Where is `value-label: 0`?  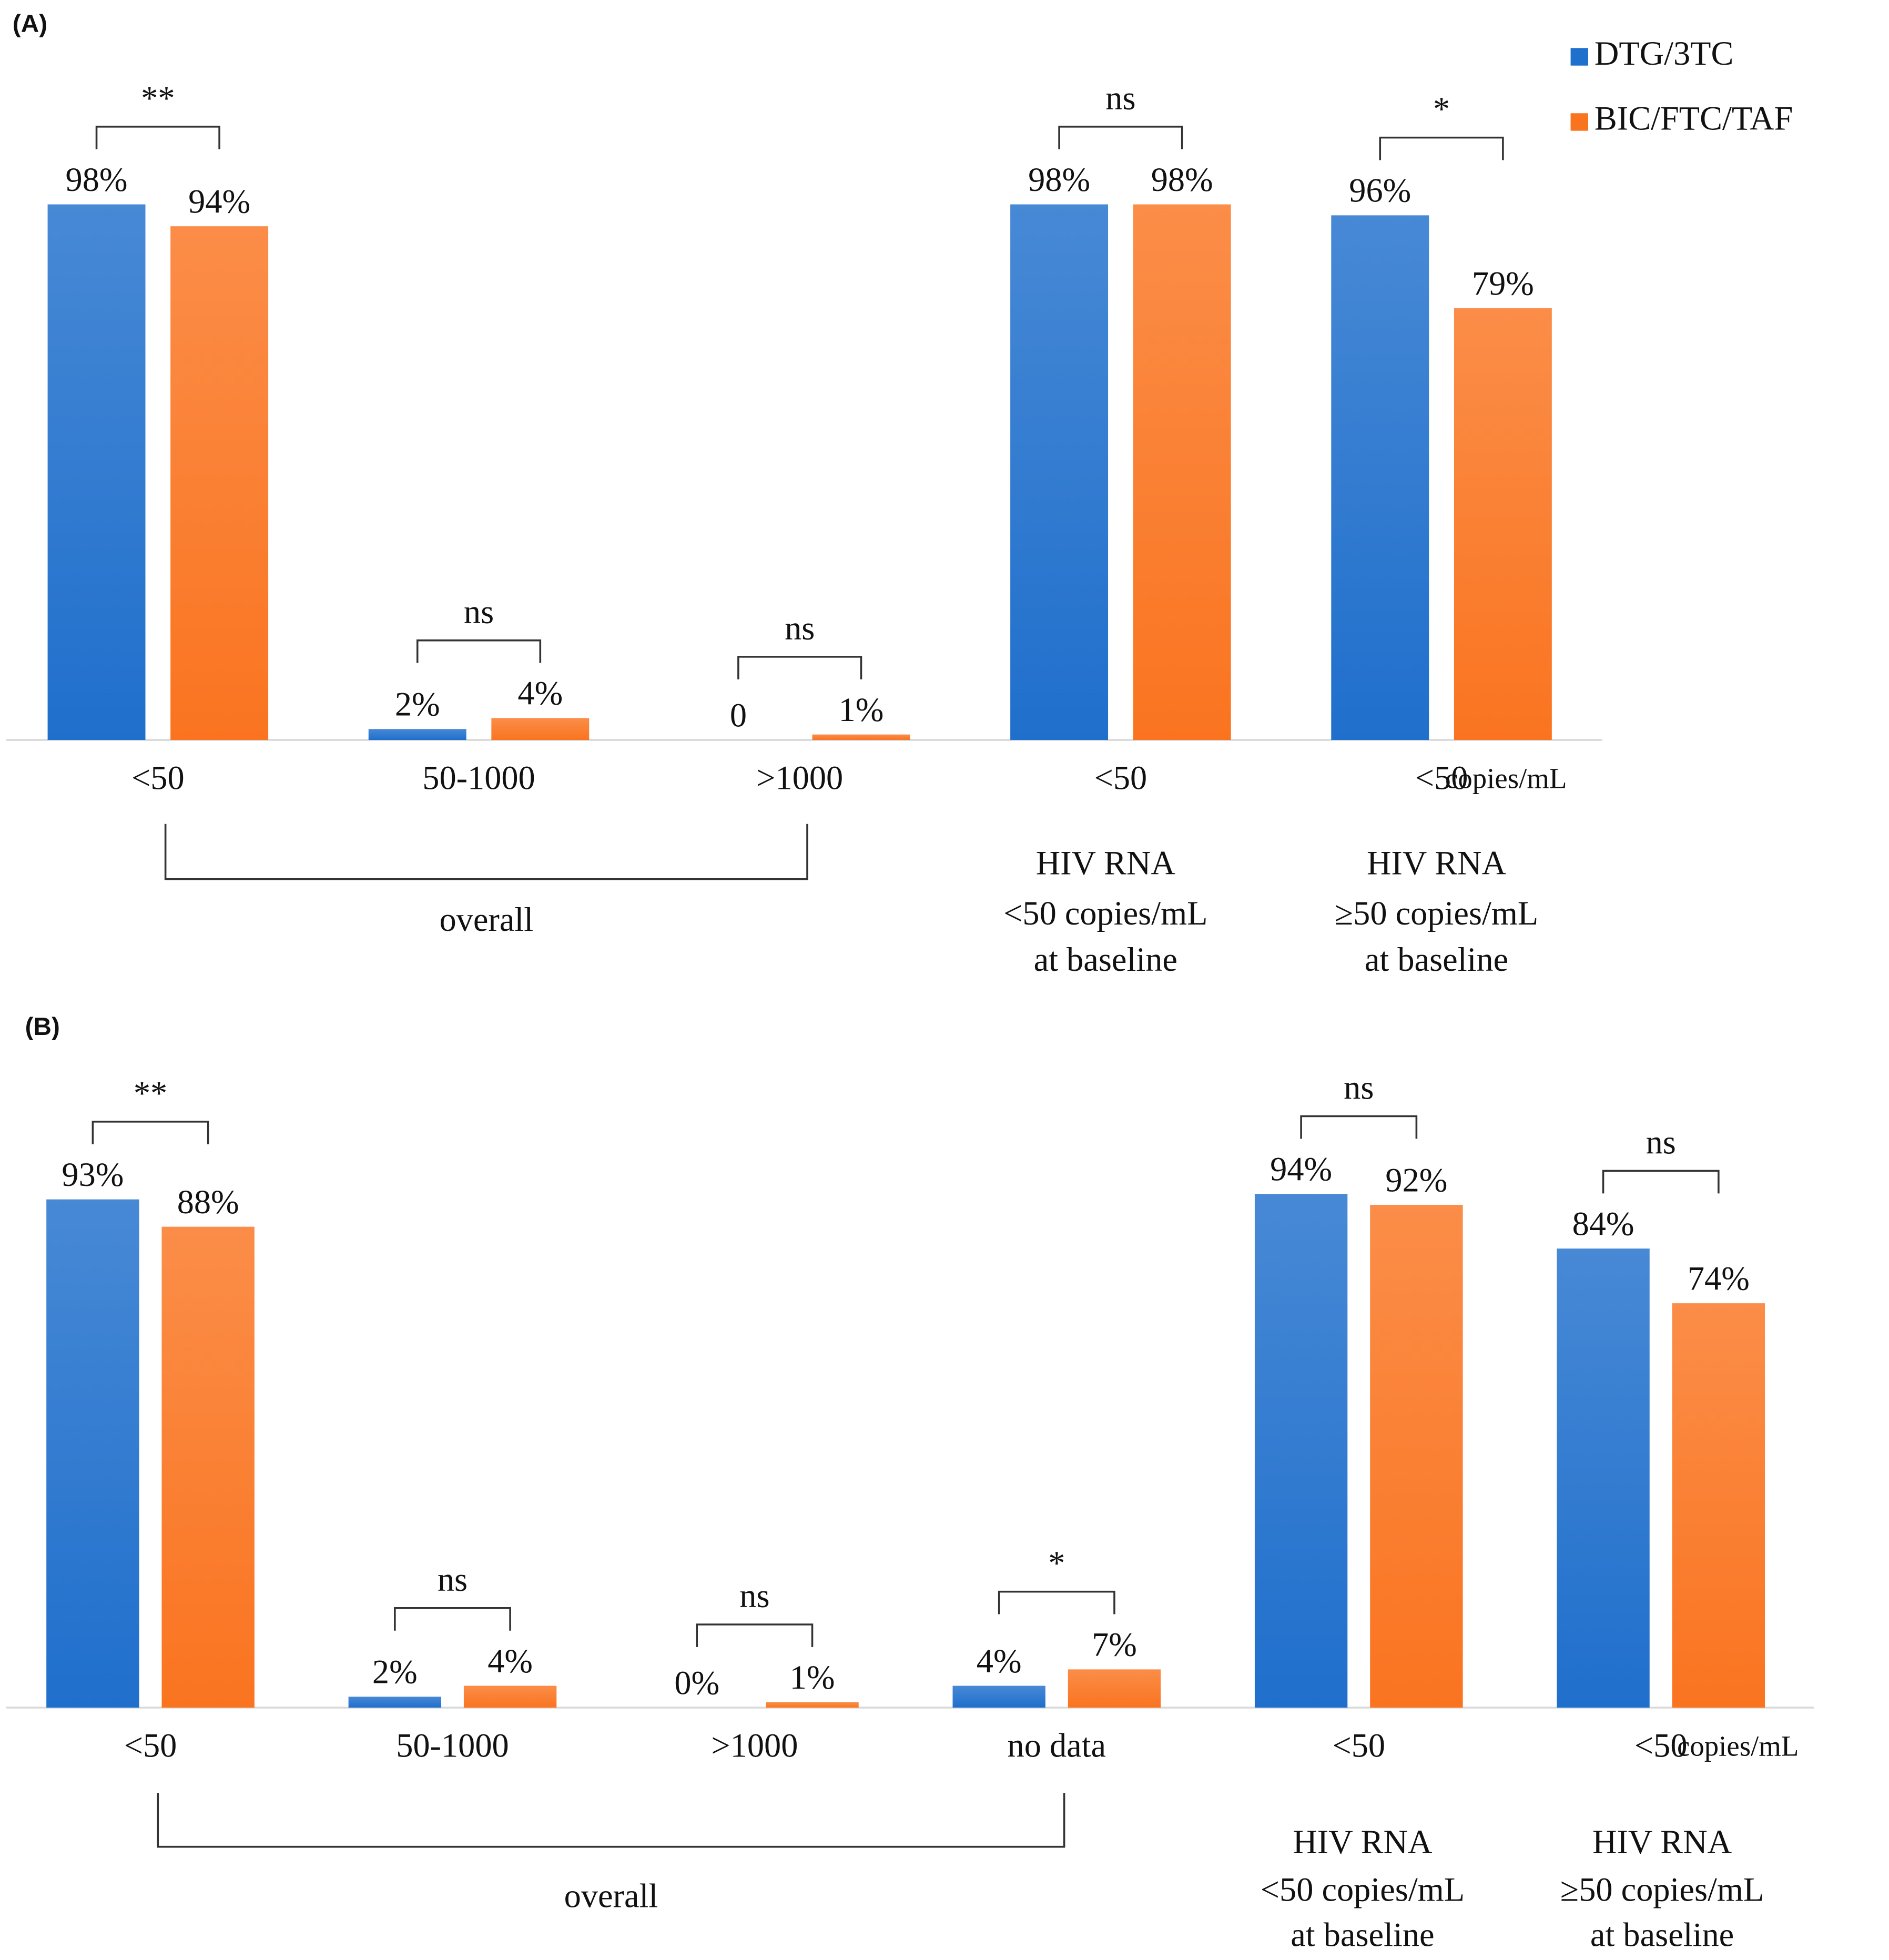
value-label: 0 is located at coordinates (738, 715).